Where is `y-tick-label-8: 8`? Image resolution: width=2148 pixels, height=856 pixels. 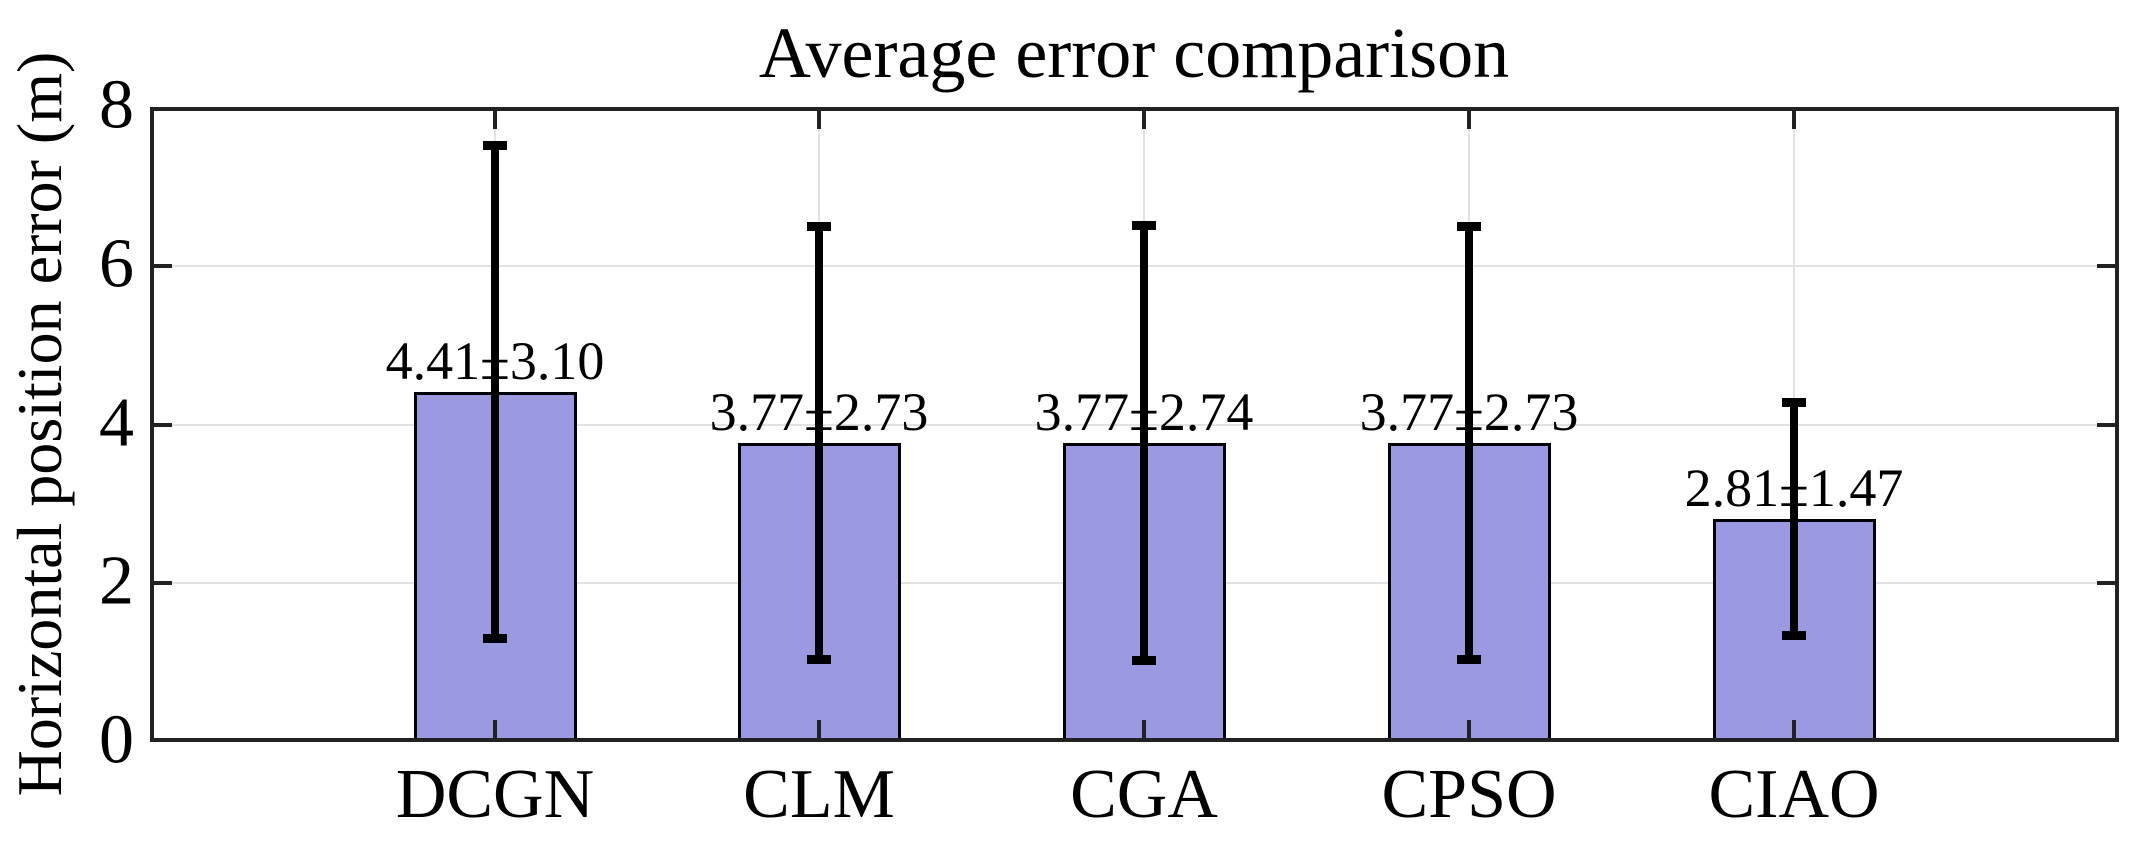
y-tick-label-8: 8 is located at coordinates (116, 105).